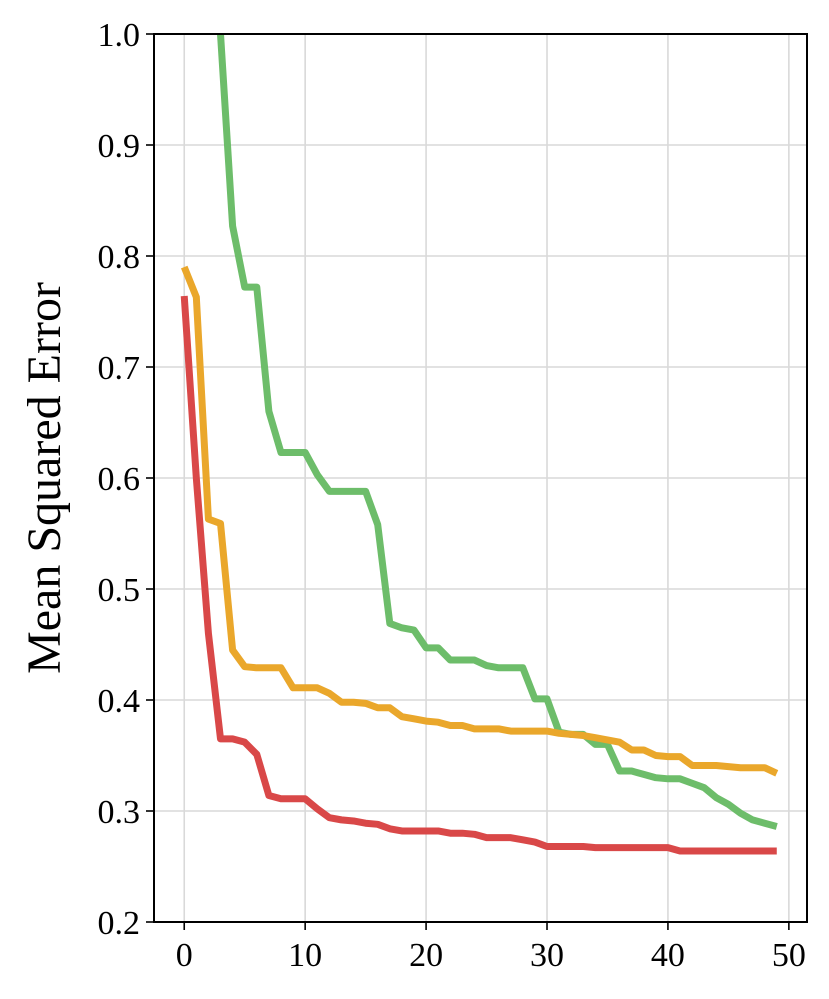  Describe the element at coordinates (547, 955) in the screenshot. I see `x-tick-label: 30` at that location.